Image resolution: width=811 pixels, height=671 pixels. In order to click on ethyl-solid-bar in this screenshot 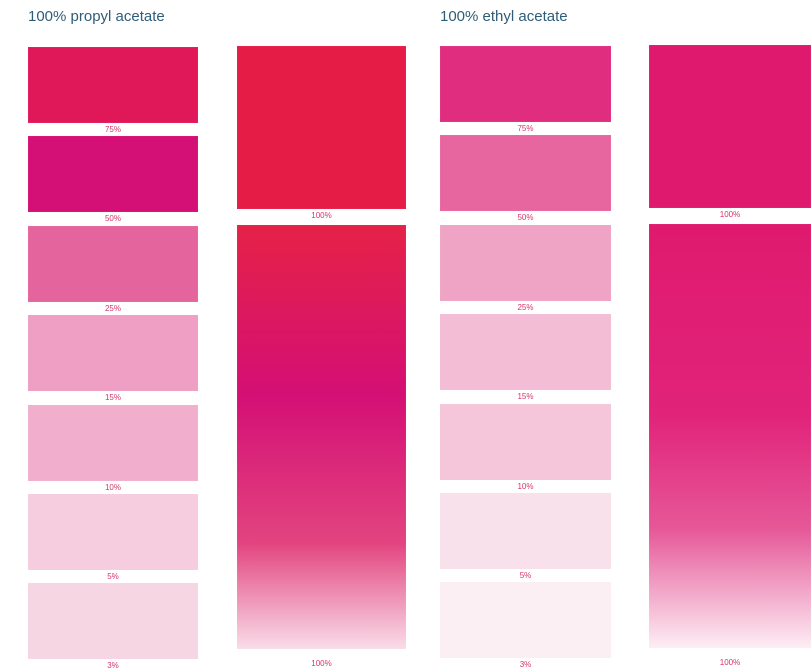, I will do `click(730, 126)`.